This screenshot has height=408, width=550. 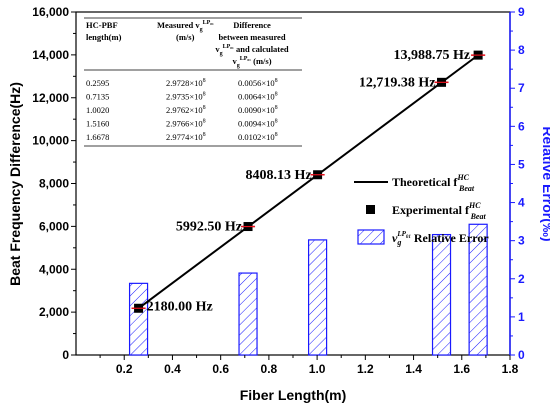 I want to click on y-axis-left-label: Beat Frequency Difference(Hz), so click(x=15, y=184).